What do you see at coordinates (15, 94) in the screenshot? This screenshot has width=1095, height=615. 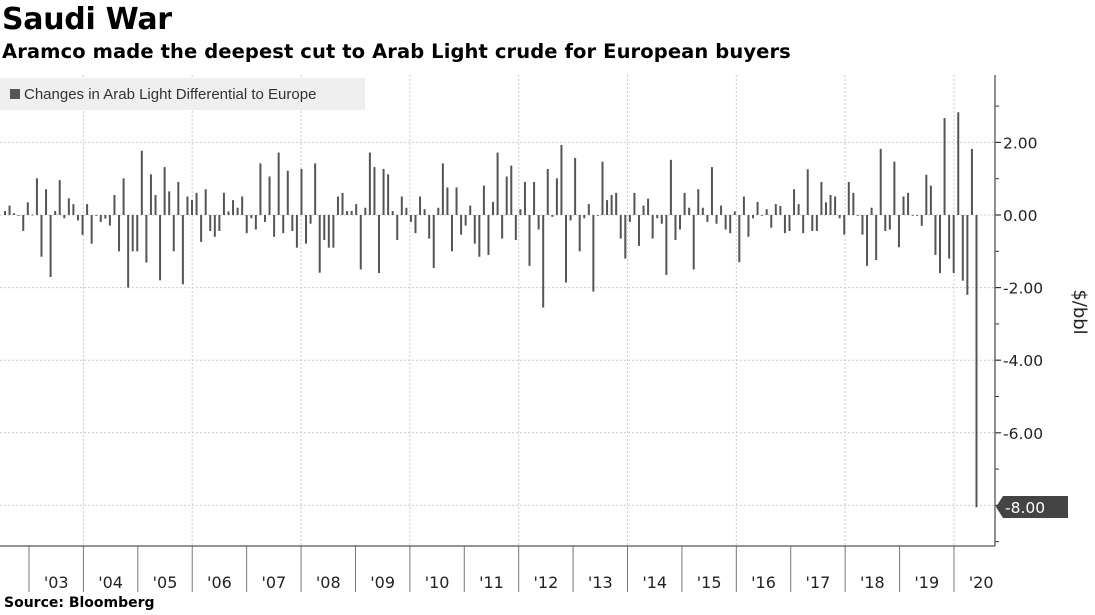 I see `legend-swatch` at bounding box center [15, 94].